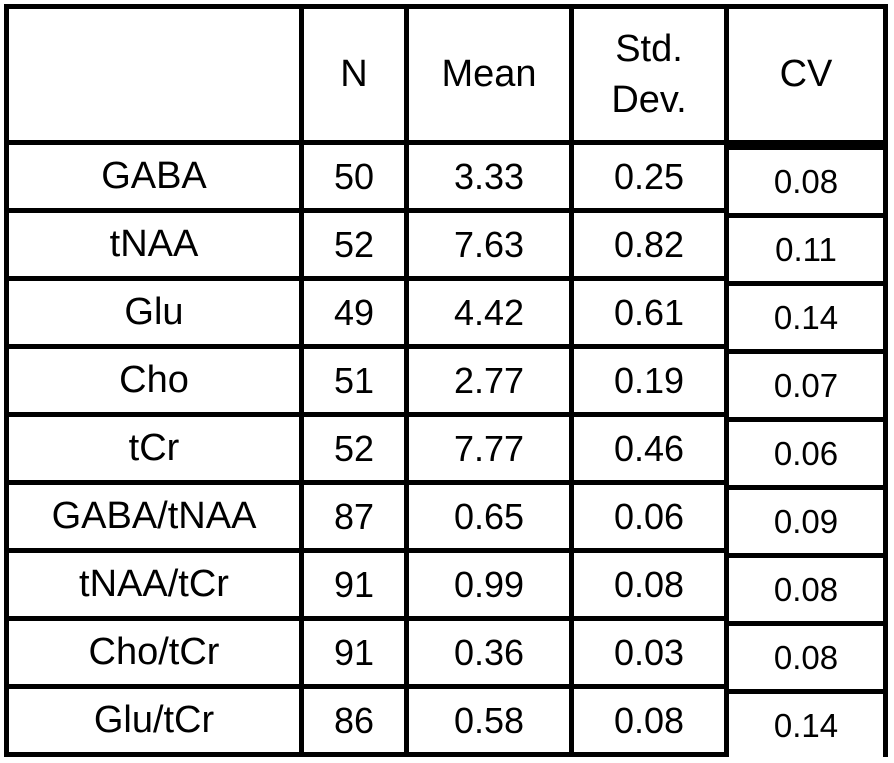 The width and height of the screenshot is (894, 763). I want to click on cell-cho-tcr-sd: 0.03, so click(649, 652).